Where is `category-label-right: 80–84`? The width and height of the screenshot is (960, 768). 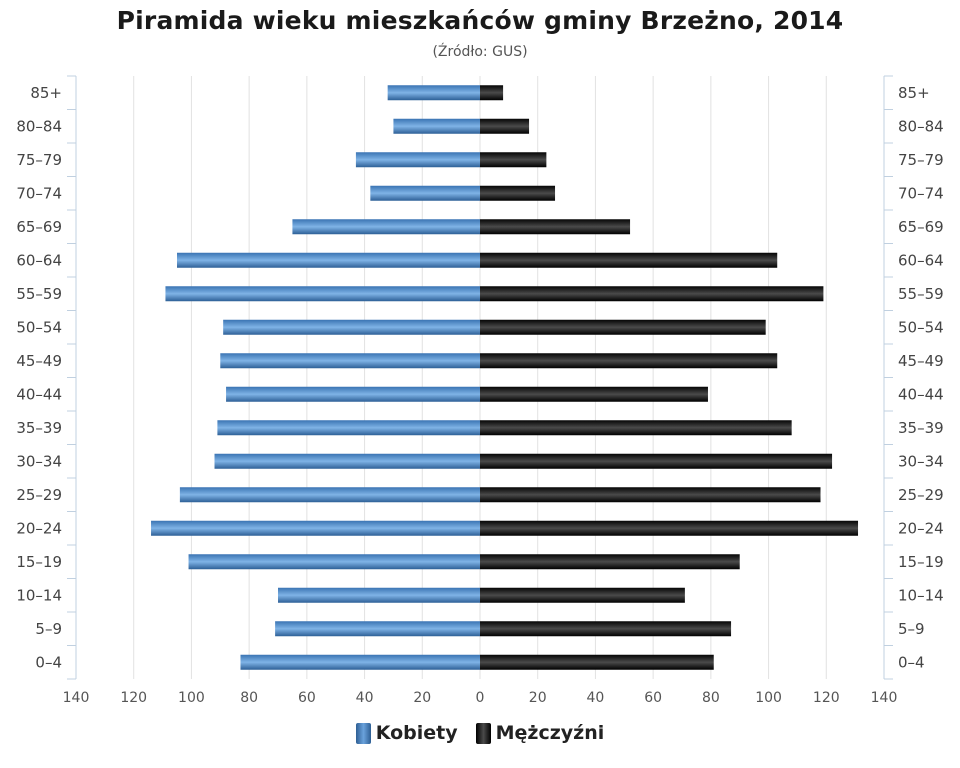 category-label-right: 80–84 is located at coordinates (921, 126).